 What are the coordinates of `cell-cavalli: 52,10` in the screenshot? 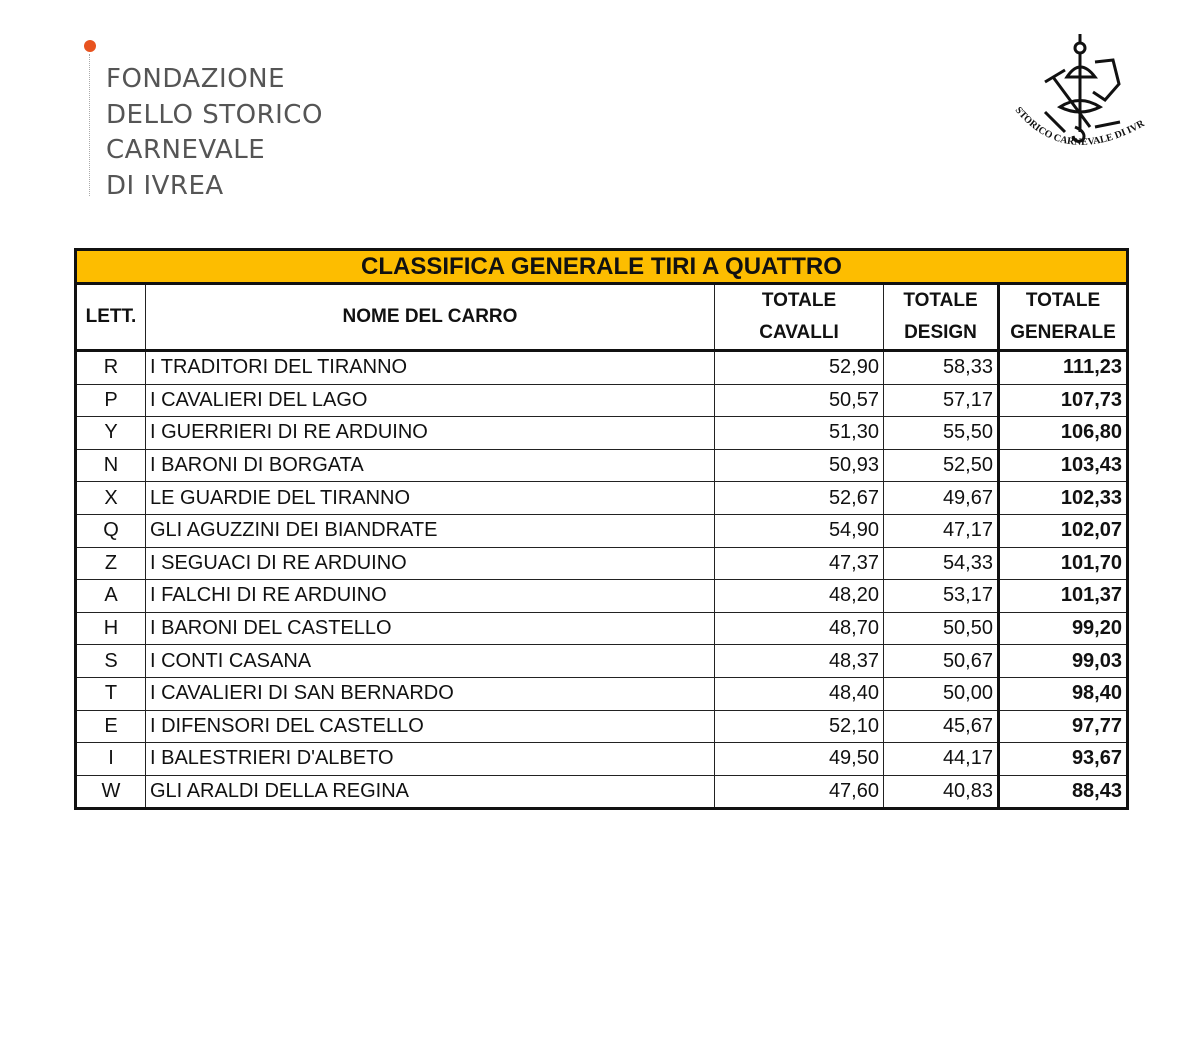 It's located at (799, 726).